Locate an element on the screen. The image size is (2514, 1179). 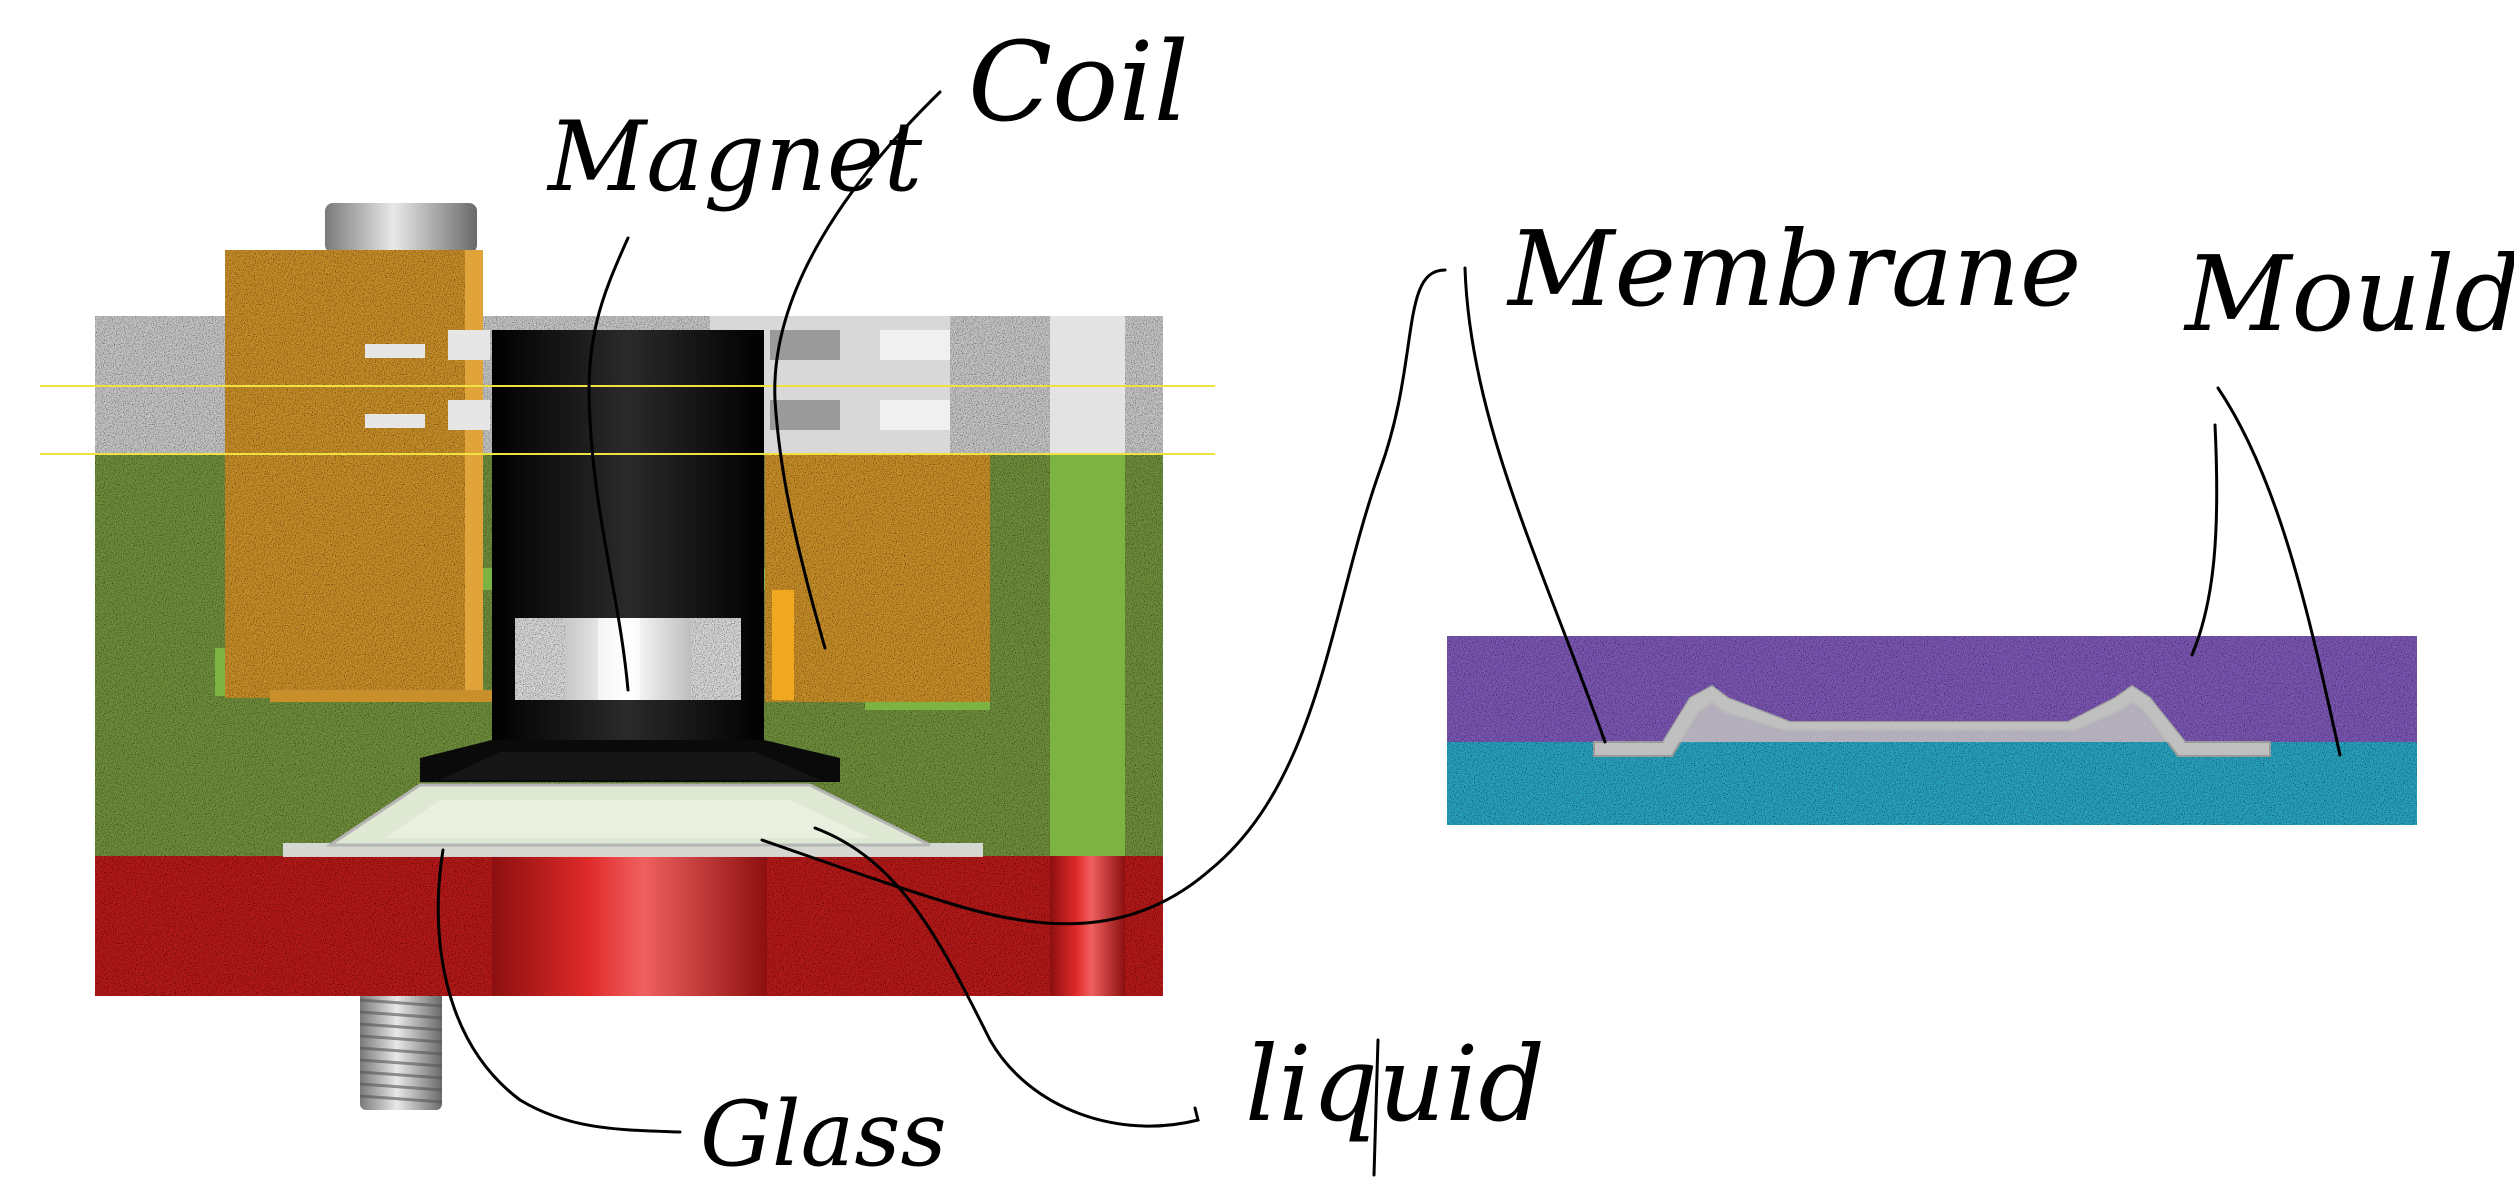
liquid-leader is located at coordinates (1006, 977).